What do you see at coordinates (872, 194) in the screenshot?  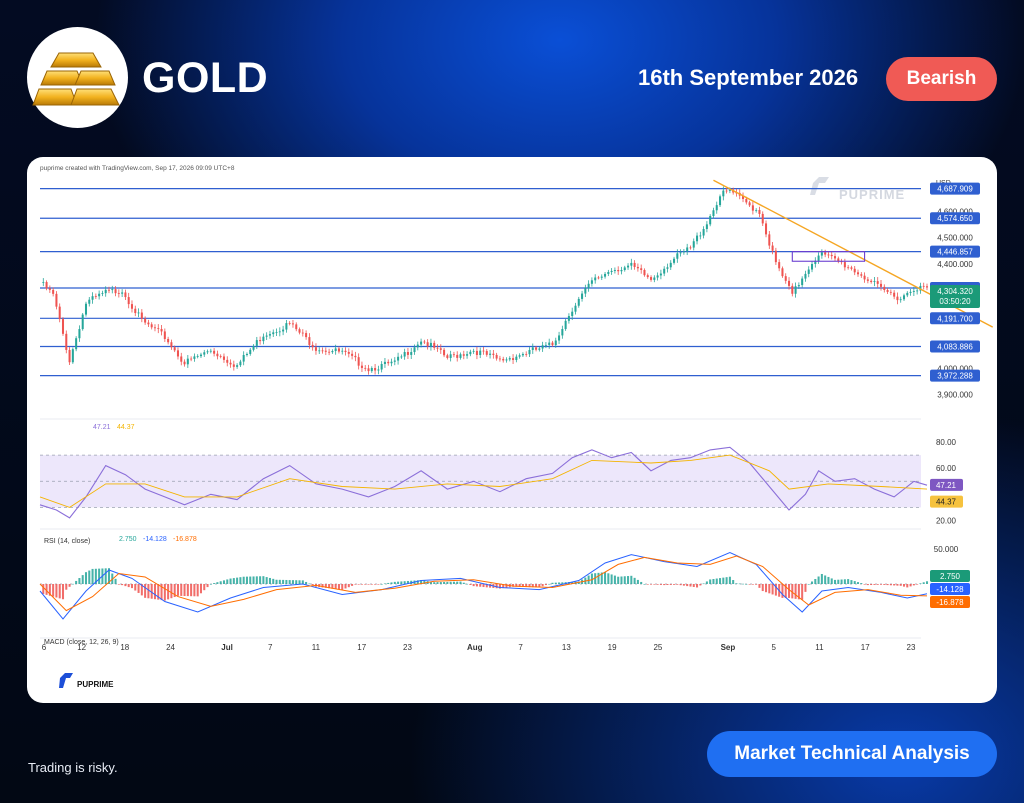 I see `watermark-text: PUPRIME` at bounding box center [872, 194].